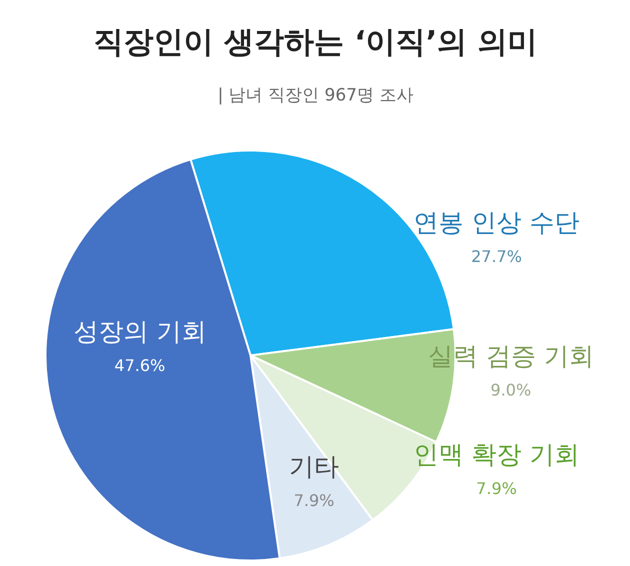 The width and height of the screenshot is (630, 566). I want to click on data-label: 47.6%, so click(140, 365).